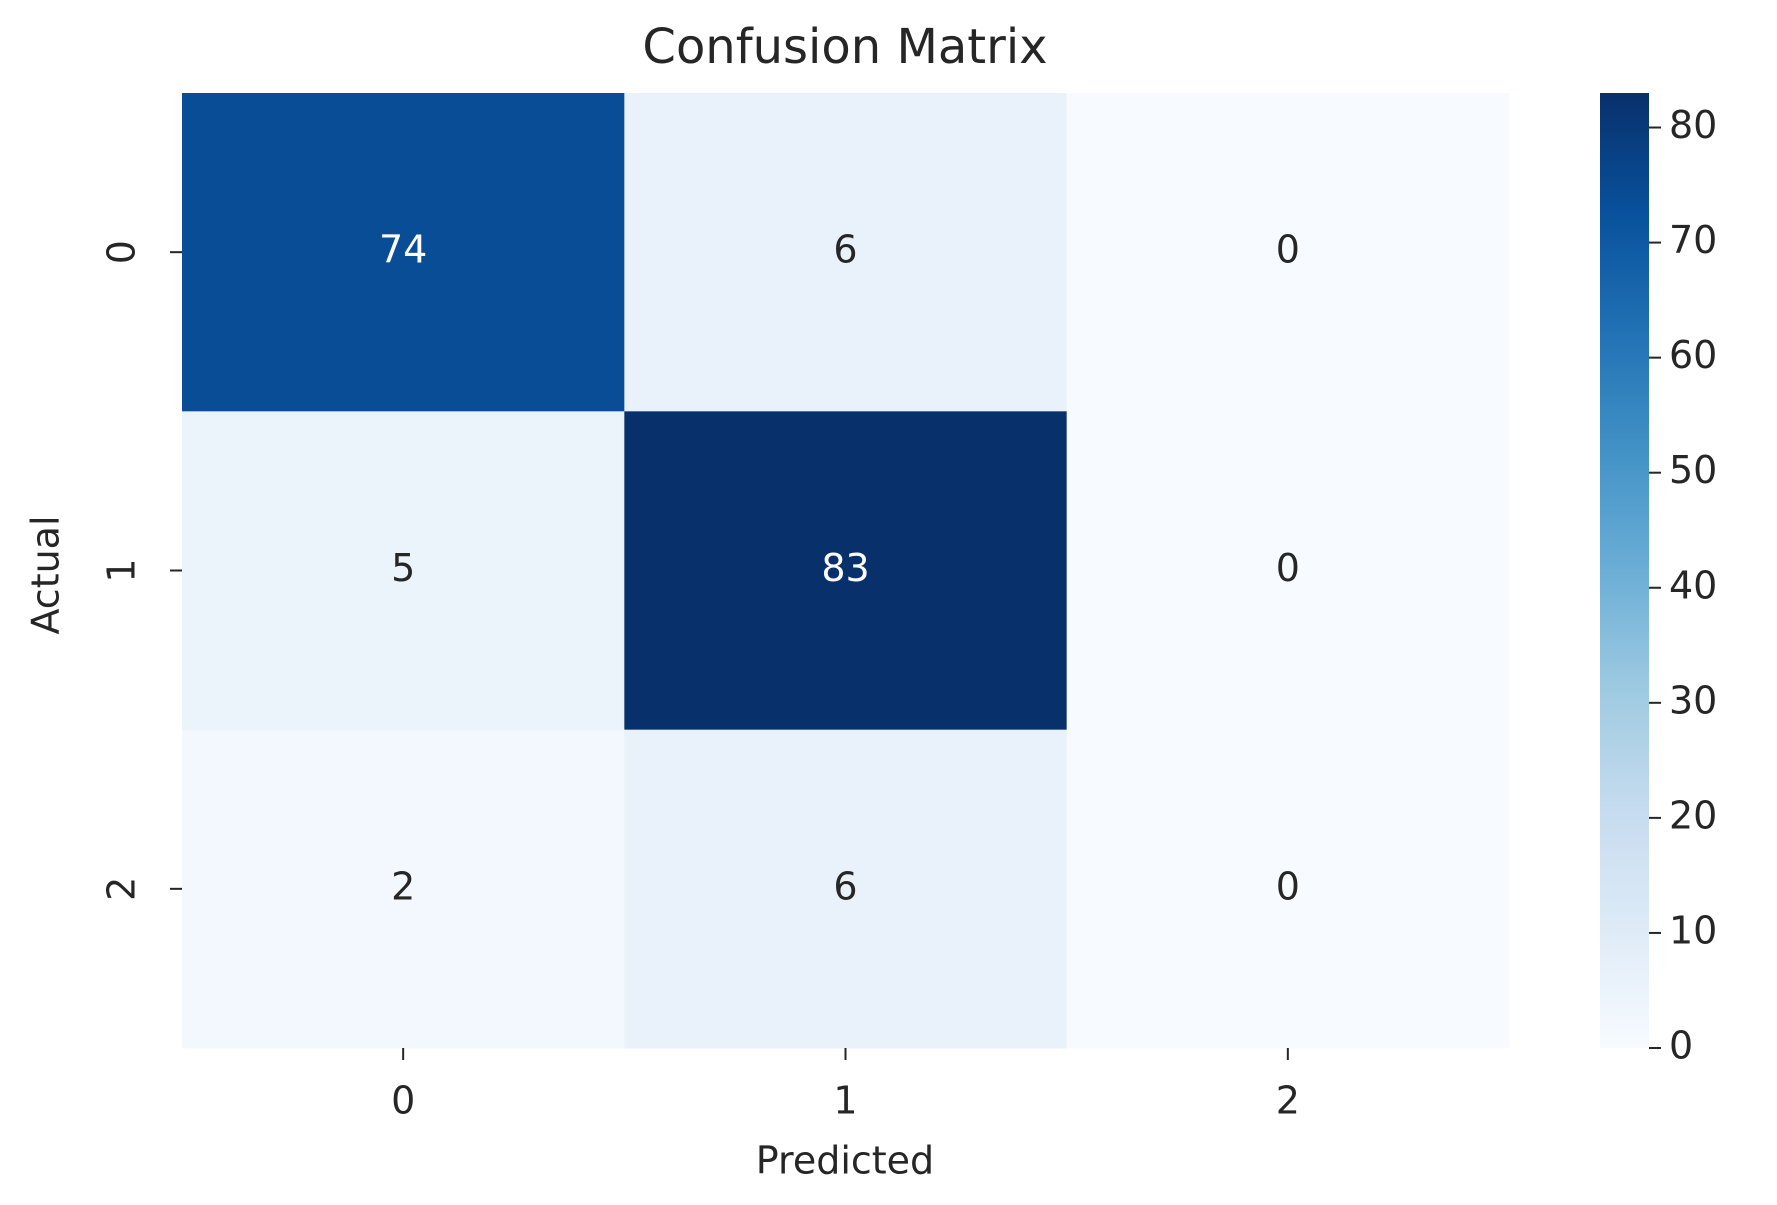 Image resolution: width=1777 pixels, height=1205 pixels. Describe the element at coordinates (1693, 125) in the screenshot. I see `colorbar-tick-label: 80` at that location.